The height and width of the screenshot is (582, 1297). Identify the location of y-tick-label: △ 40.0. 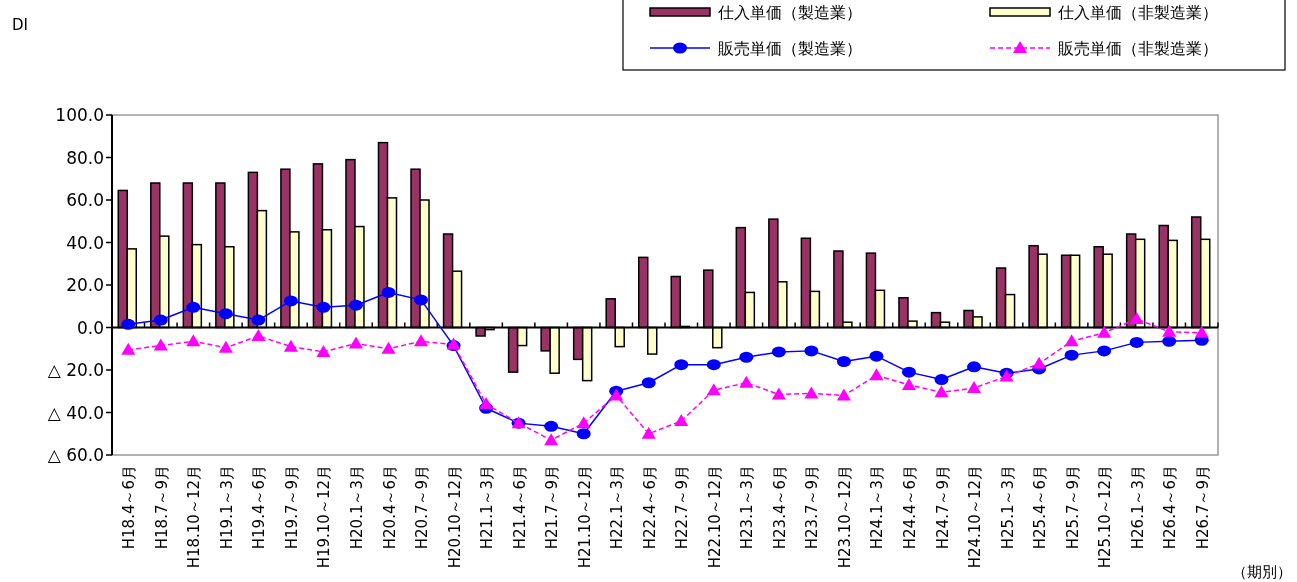
(75, 412).